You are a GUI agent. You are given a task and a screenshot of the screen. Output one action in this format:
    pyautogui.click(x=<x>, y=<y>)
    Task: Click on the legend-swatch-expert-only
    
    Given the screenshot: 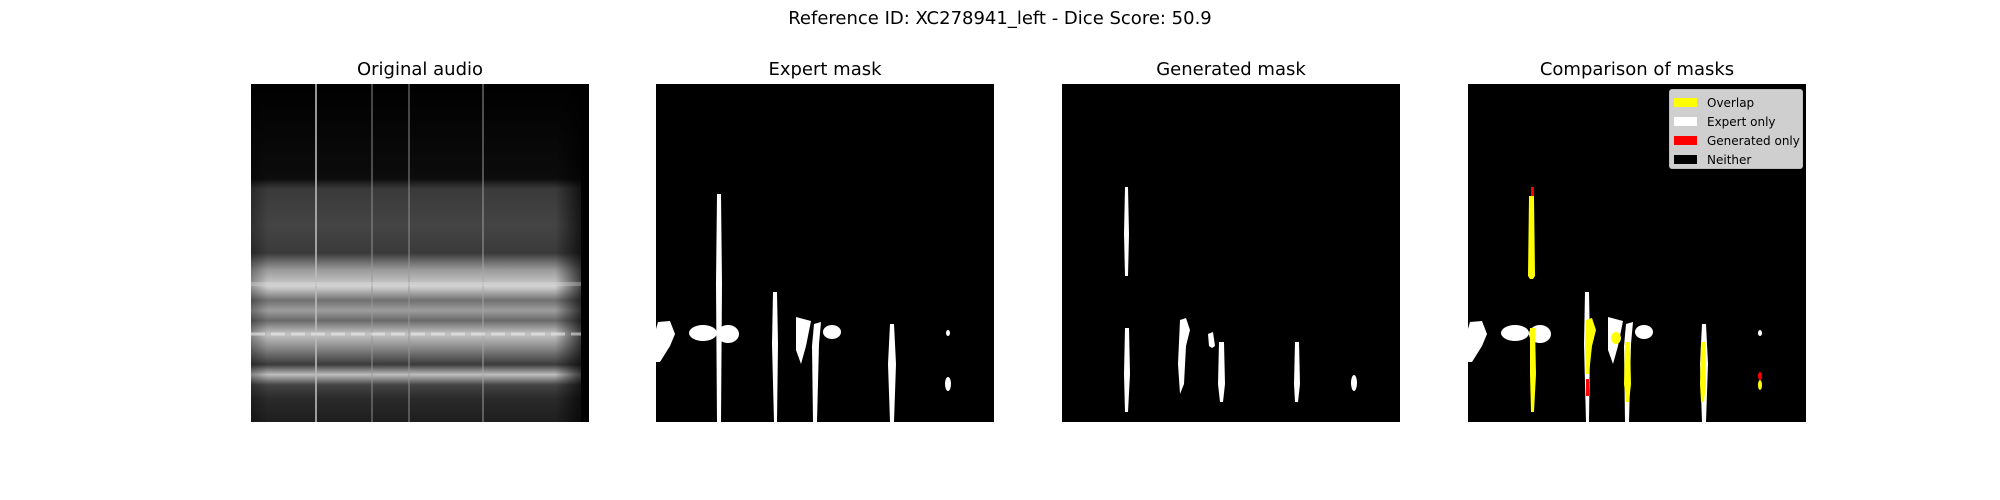 What is the action you would take?
    pyautogui.click(x=1685, y=121)
    